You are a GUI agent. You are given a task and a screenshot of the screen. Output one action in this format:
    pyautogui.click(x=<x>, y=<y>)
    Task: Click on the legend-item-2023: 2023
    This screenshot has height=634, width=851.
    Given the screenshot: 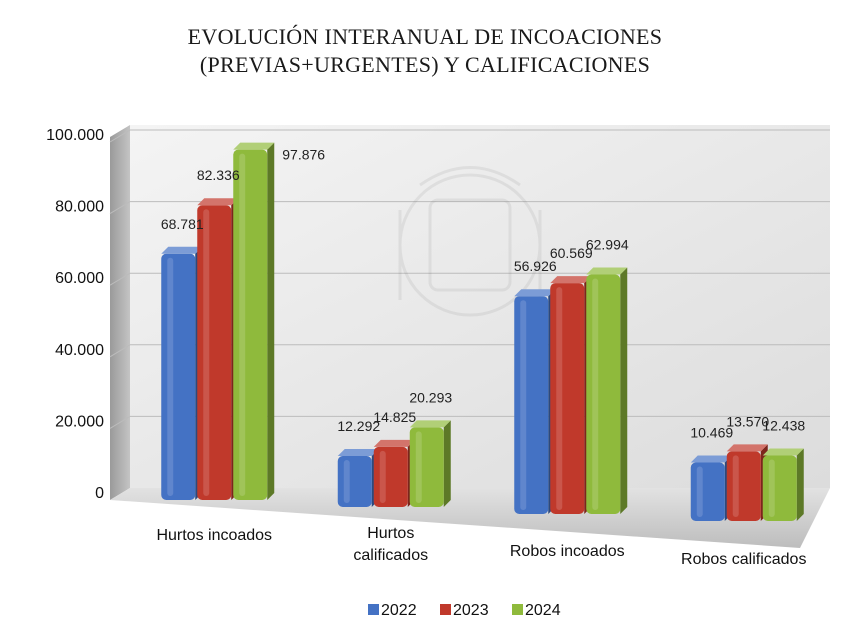 What is the action you would take?
    pyautogui.click(x=464, y=610)
    